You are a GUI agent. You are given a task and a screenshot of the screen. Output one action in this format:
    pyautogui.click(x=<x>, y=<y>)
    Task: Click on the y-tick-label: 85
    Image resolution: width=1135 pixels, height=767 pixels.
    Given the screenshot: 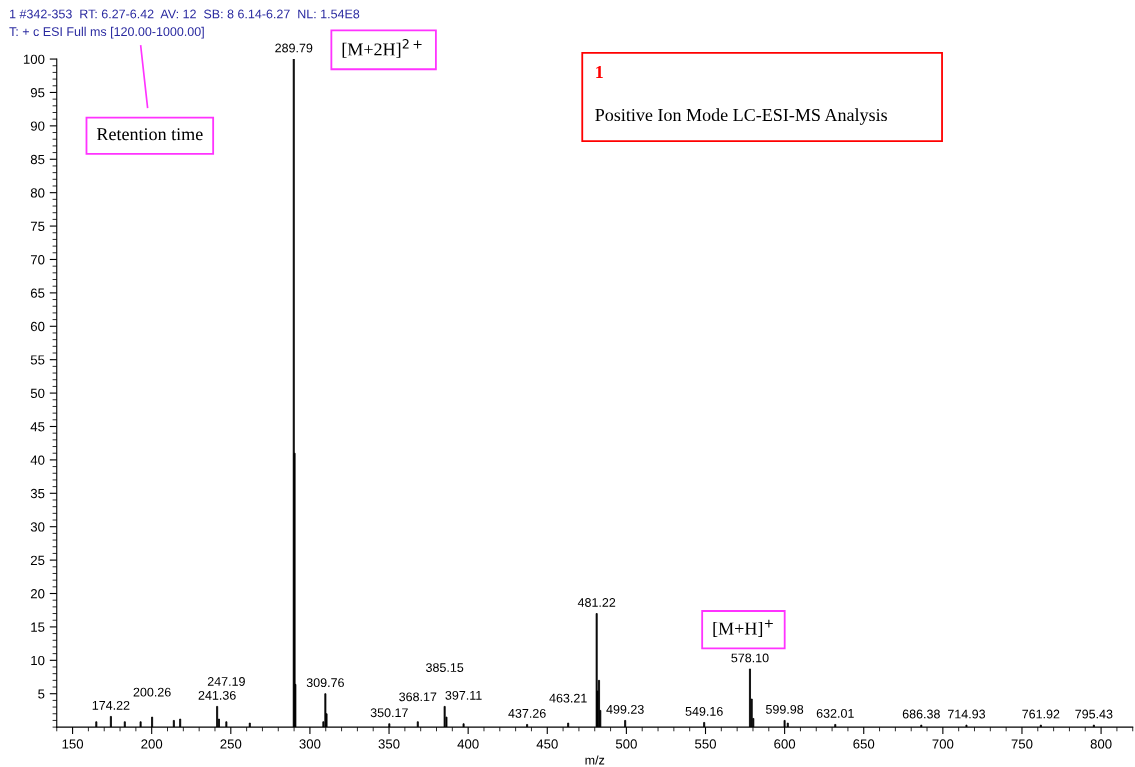 What is the action you would take?
    pyautogui.click(x=37, y=159)
    